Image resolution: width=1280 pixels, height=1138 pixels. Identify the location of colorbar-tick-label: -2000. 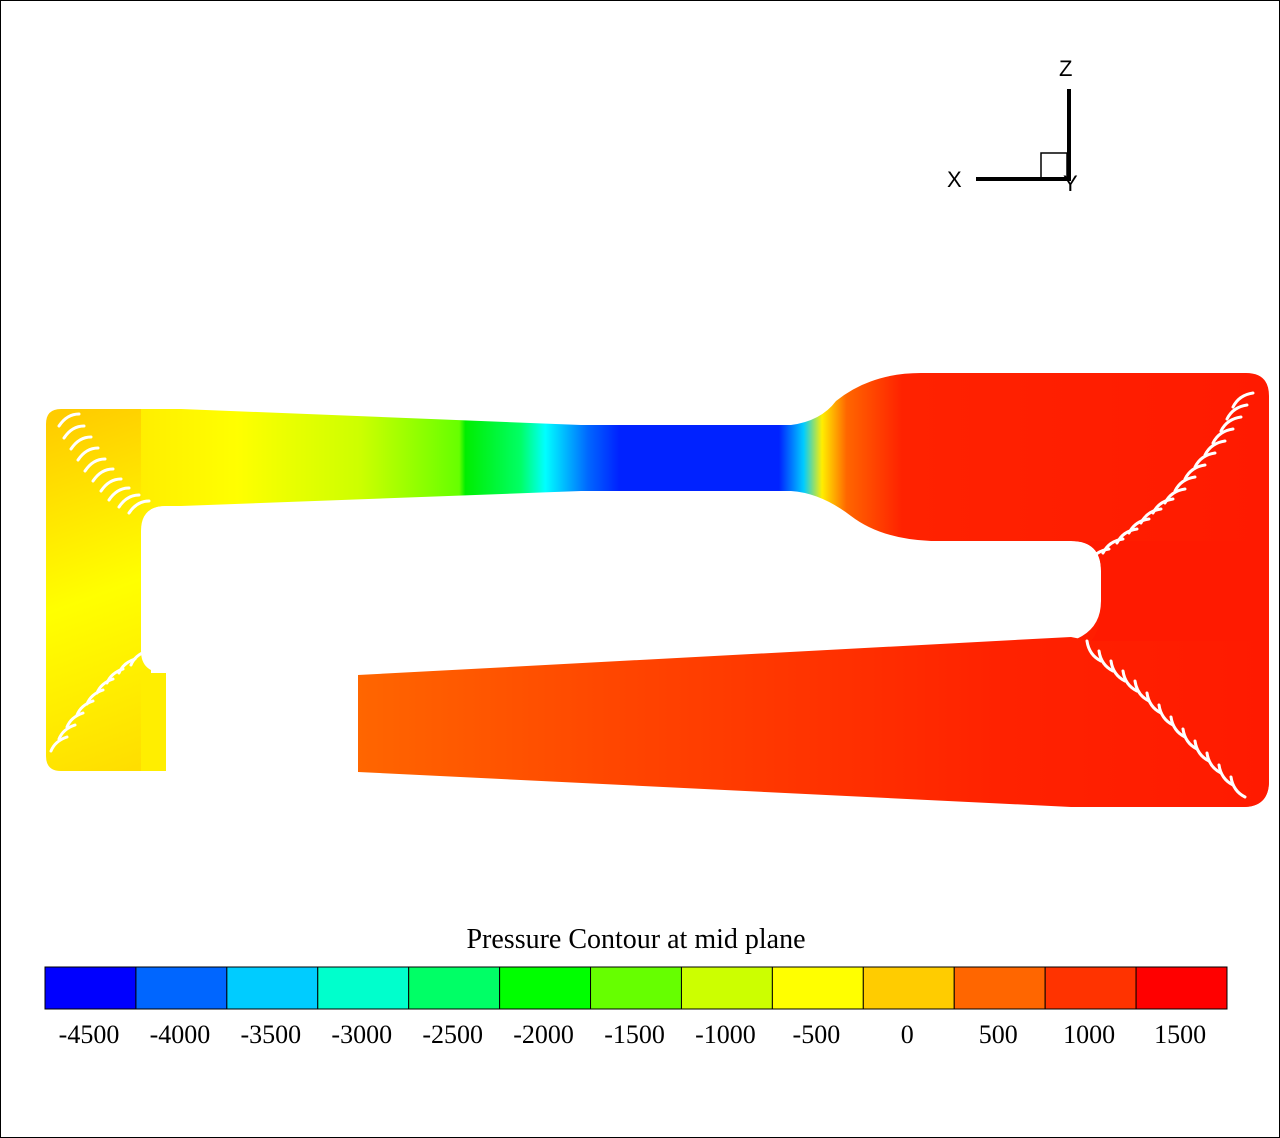
(543, 1034).